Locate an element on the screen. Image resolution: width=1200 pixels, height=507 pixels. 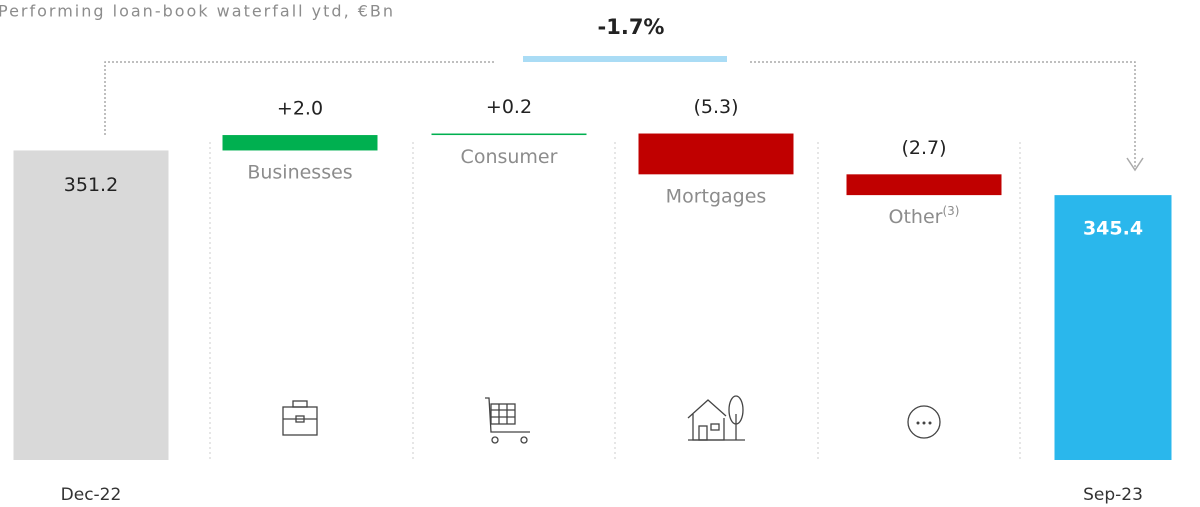
category-label: Businesses is located at coordinates (299, 172).